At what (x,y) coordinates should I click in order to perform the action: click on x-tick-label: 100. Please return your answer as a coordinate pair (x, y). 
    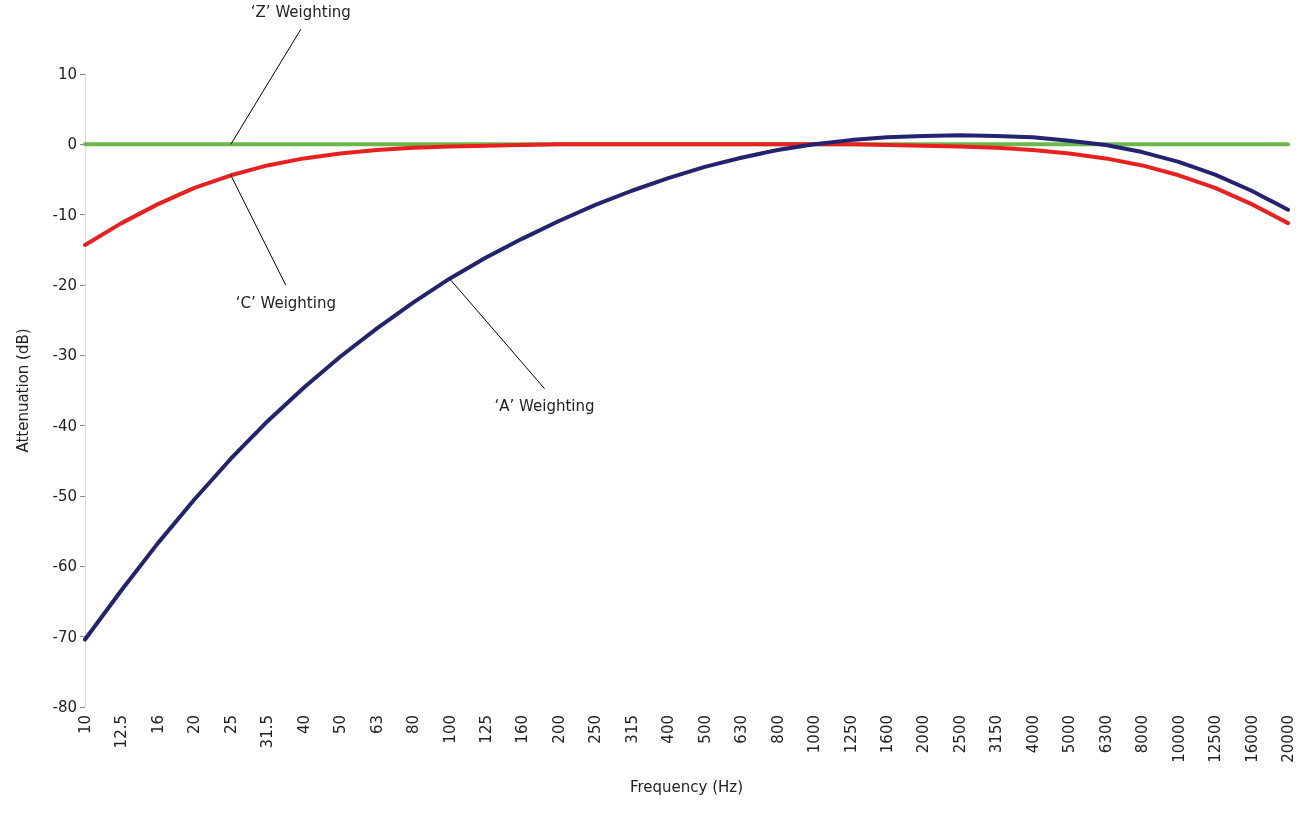
    Looking at the image, I should click on (449, 729).